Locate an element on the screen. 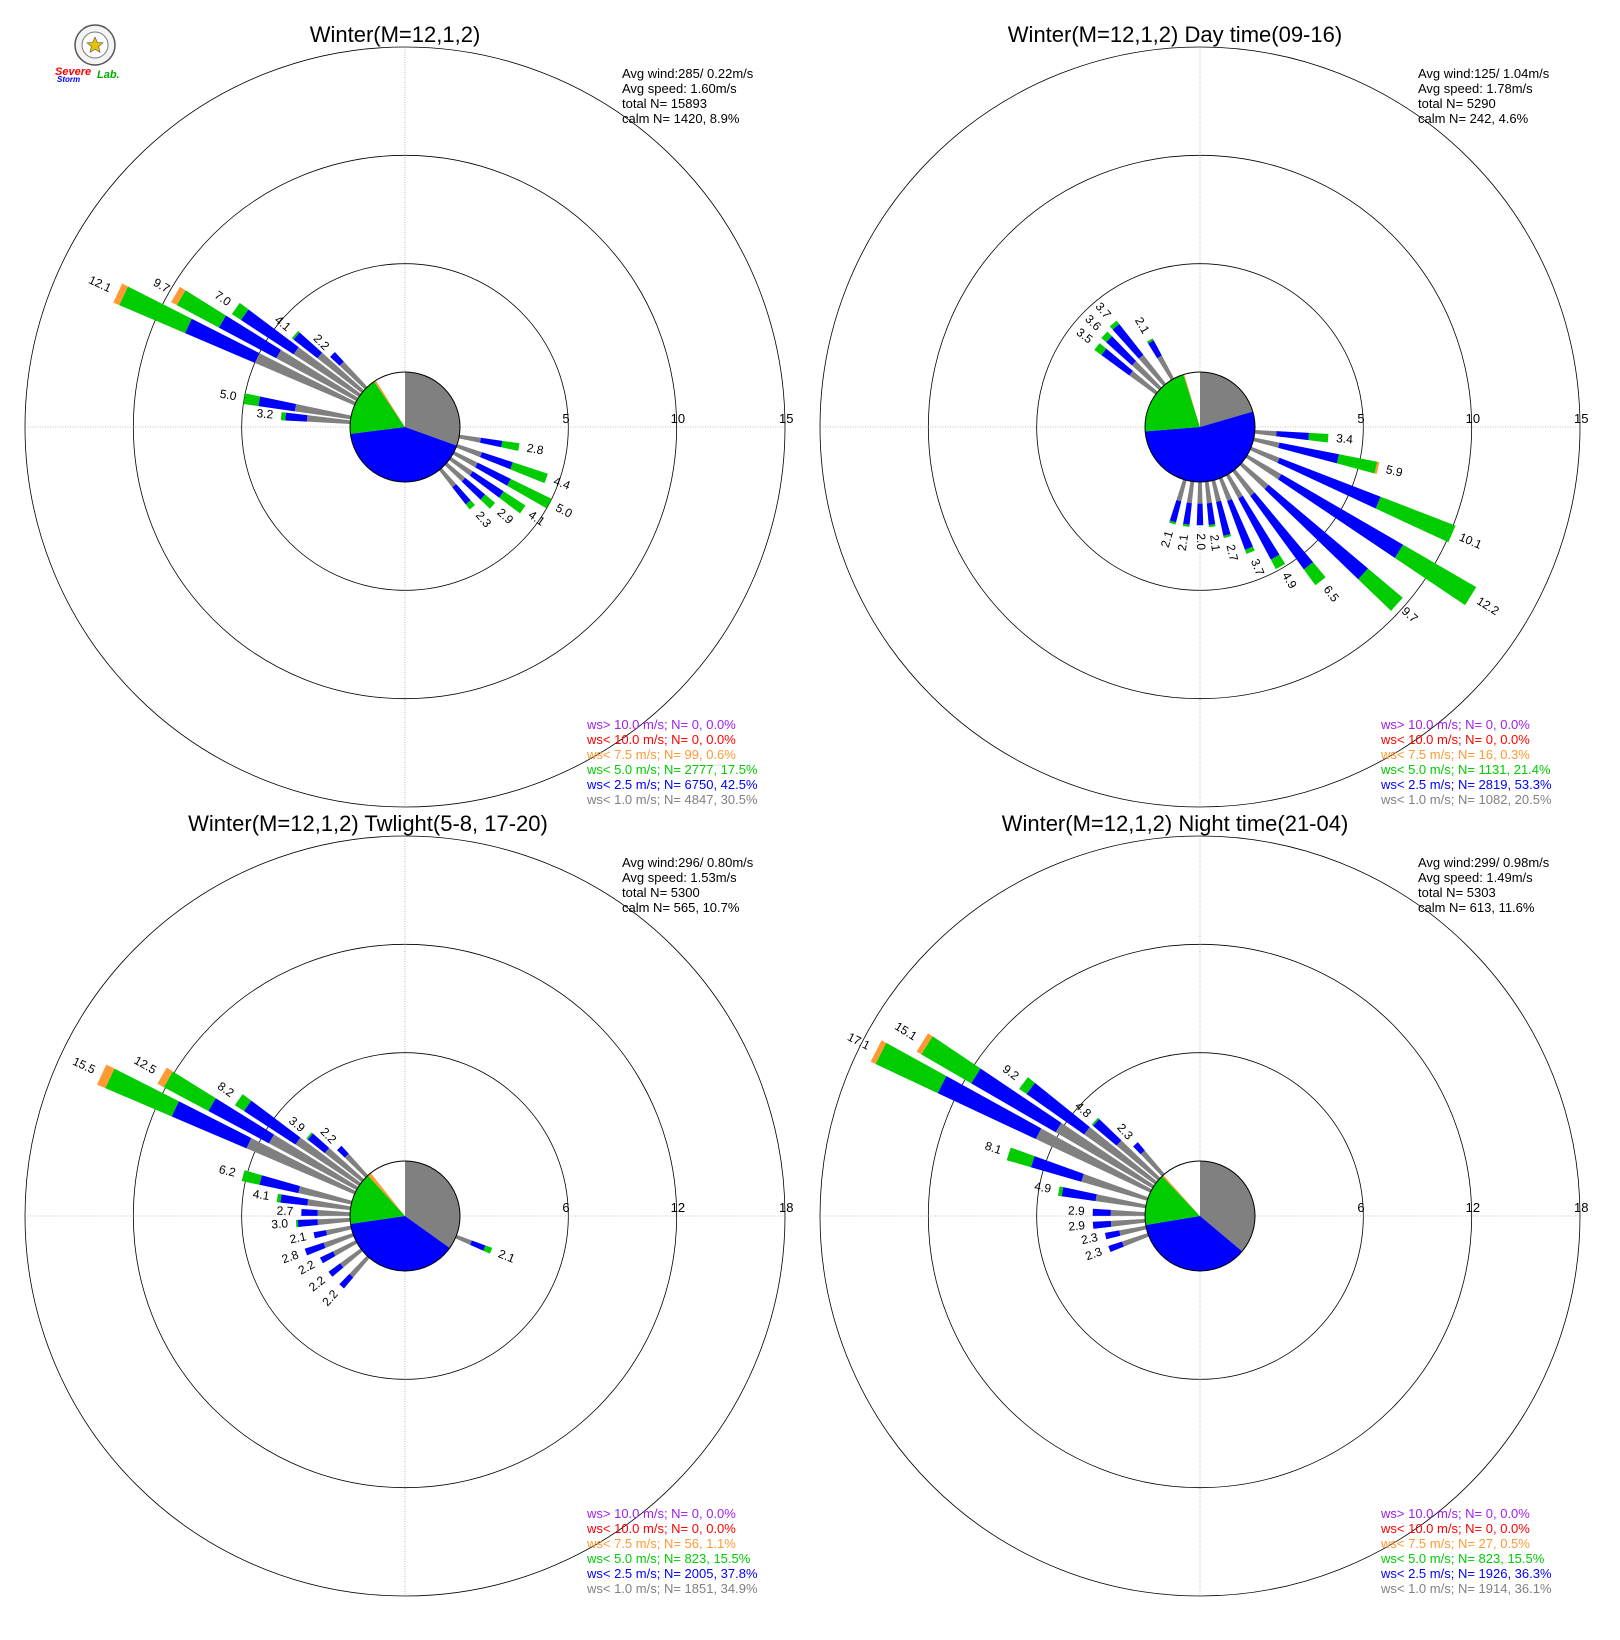 This screenshot has height=1640, width=1620. stat-calm: calm N= 242, 4.6% is located at coordinates (1473, 118).